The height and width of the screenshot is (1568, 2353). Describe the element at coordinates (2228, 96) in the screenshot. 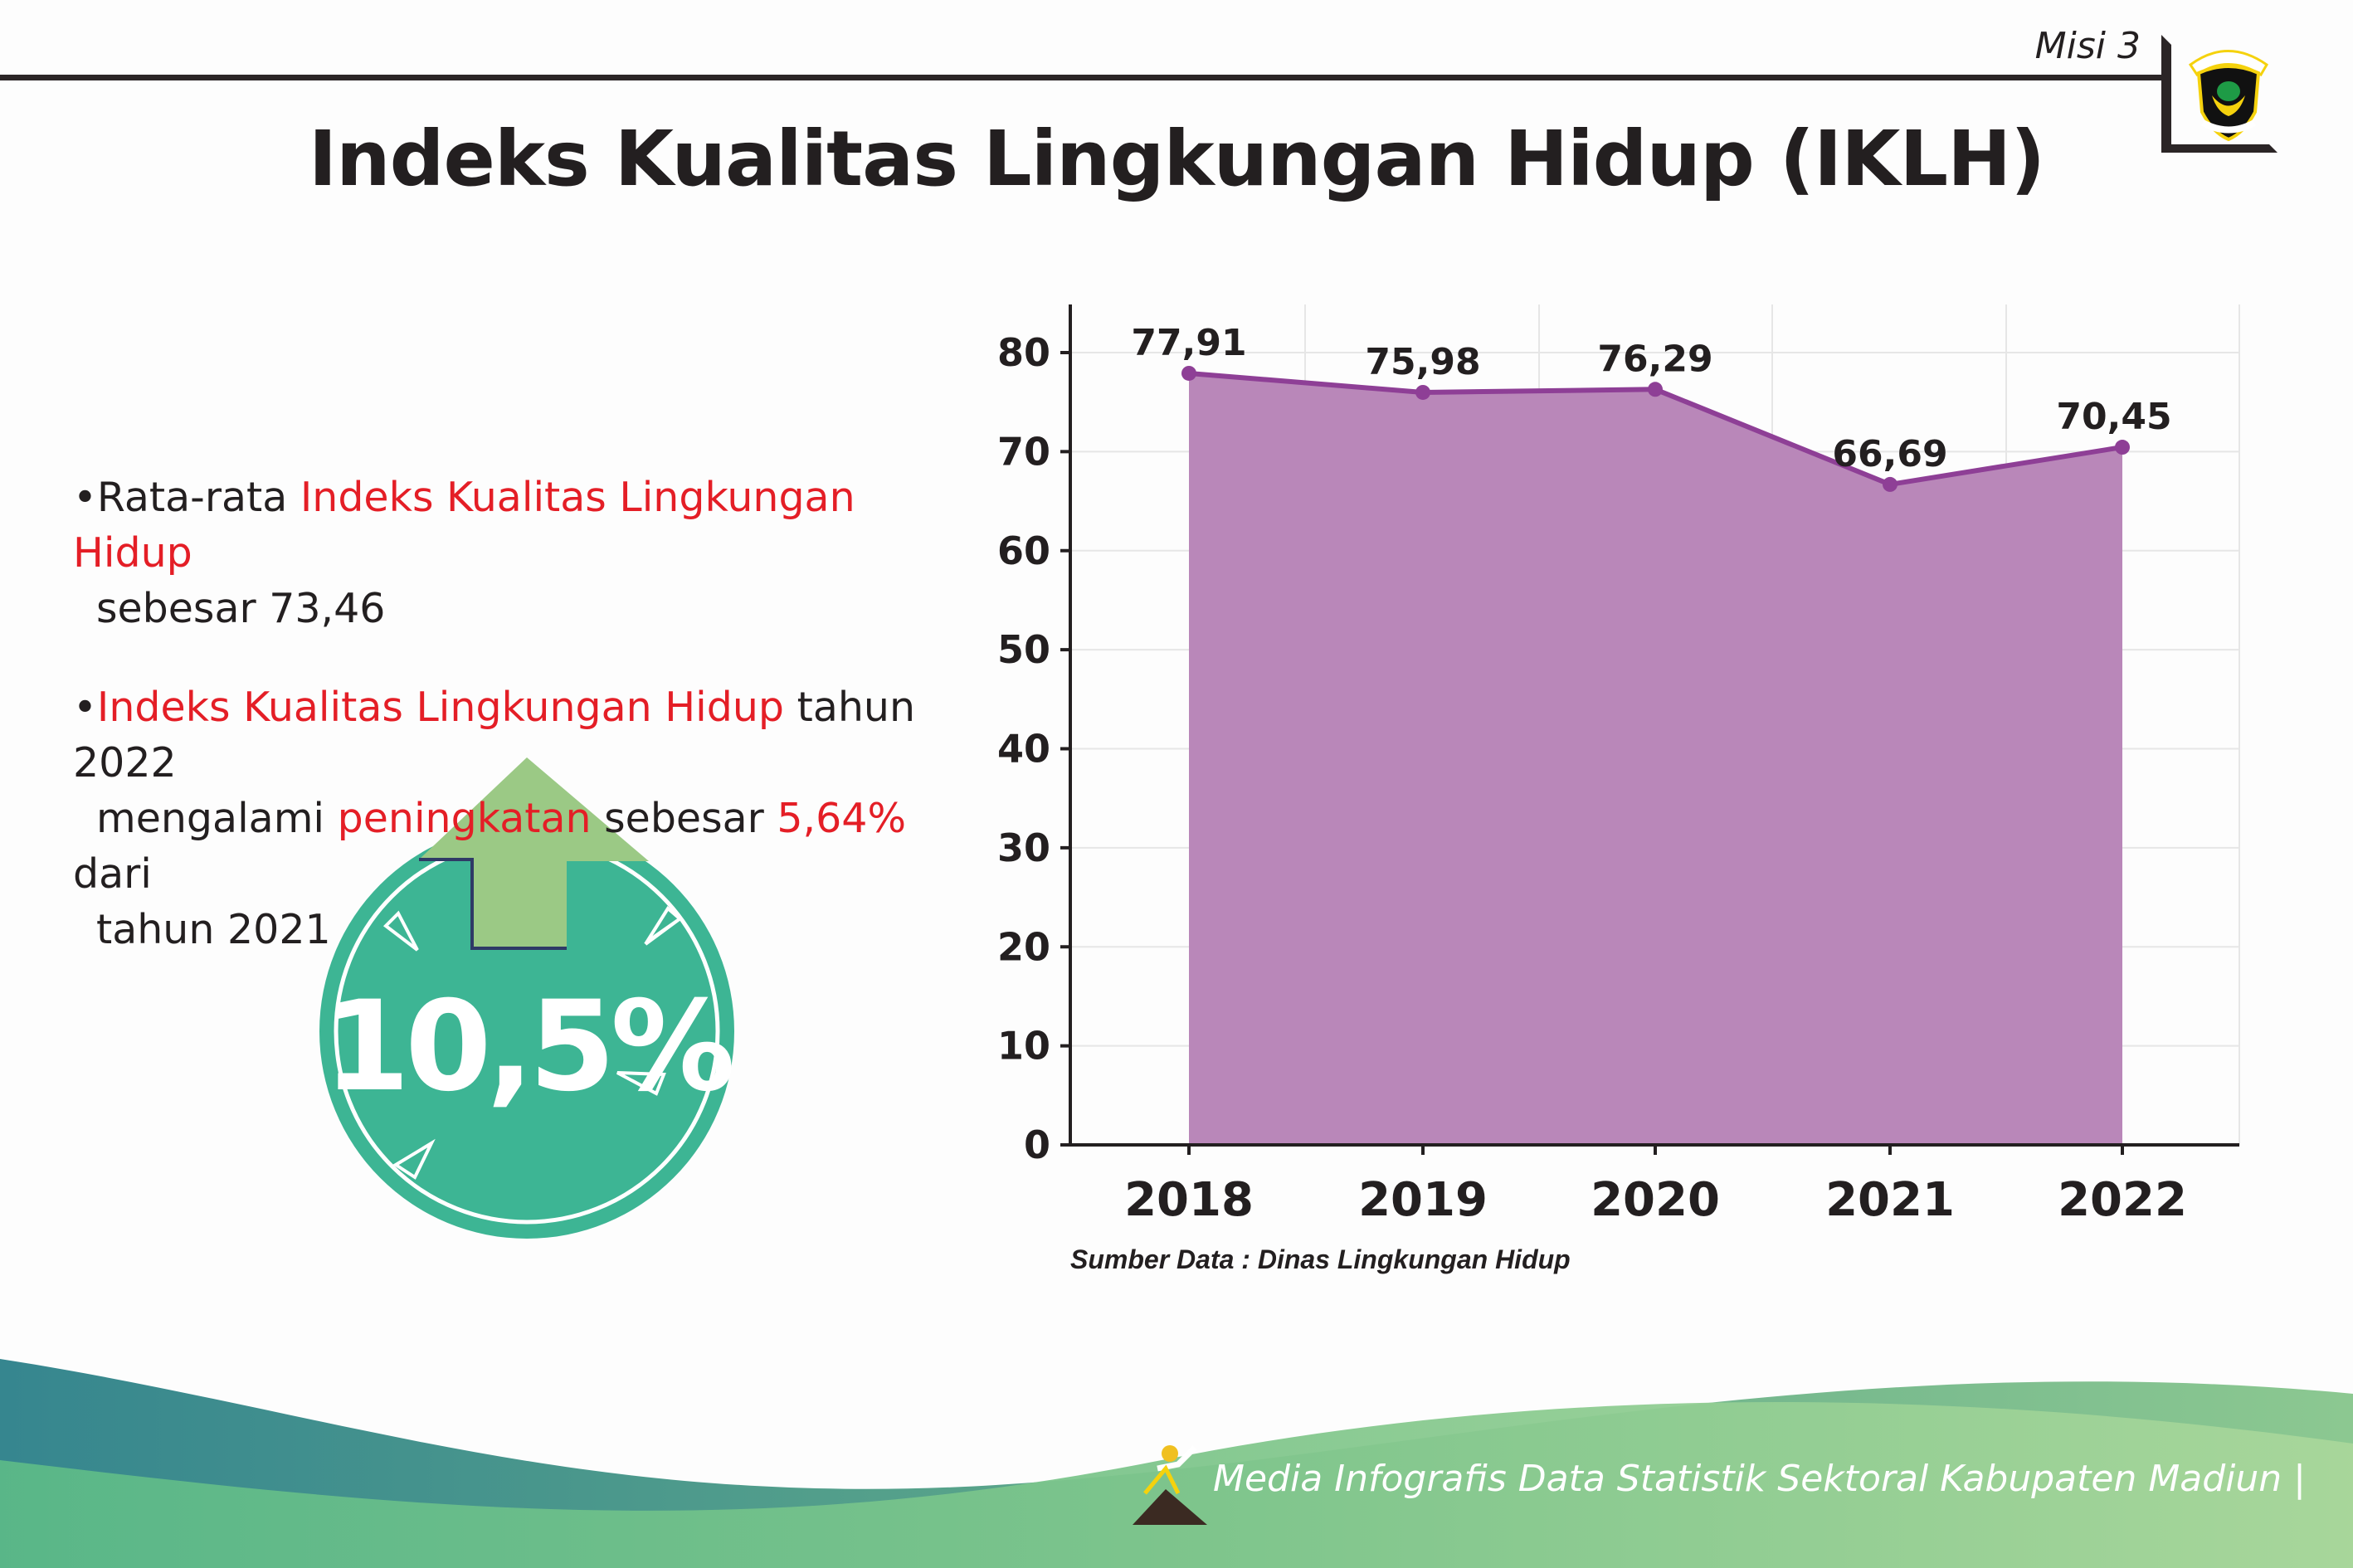

I see `kabupaten-madiun-logo` at that location.